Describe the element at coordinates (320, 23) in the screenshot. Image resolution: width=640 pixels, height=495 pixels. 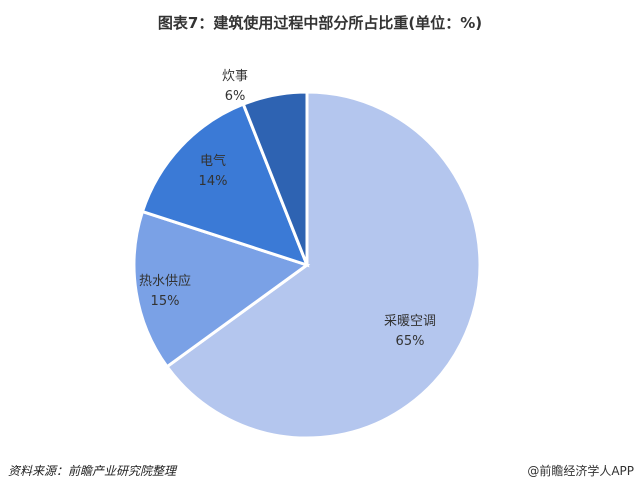
I see `chart-title: 图表7：建筑使用过程中部分所占比重(单位：%)` at that location.